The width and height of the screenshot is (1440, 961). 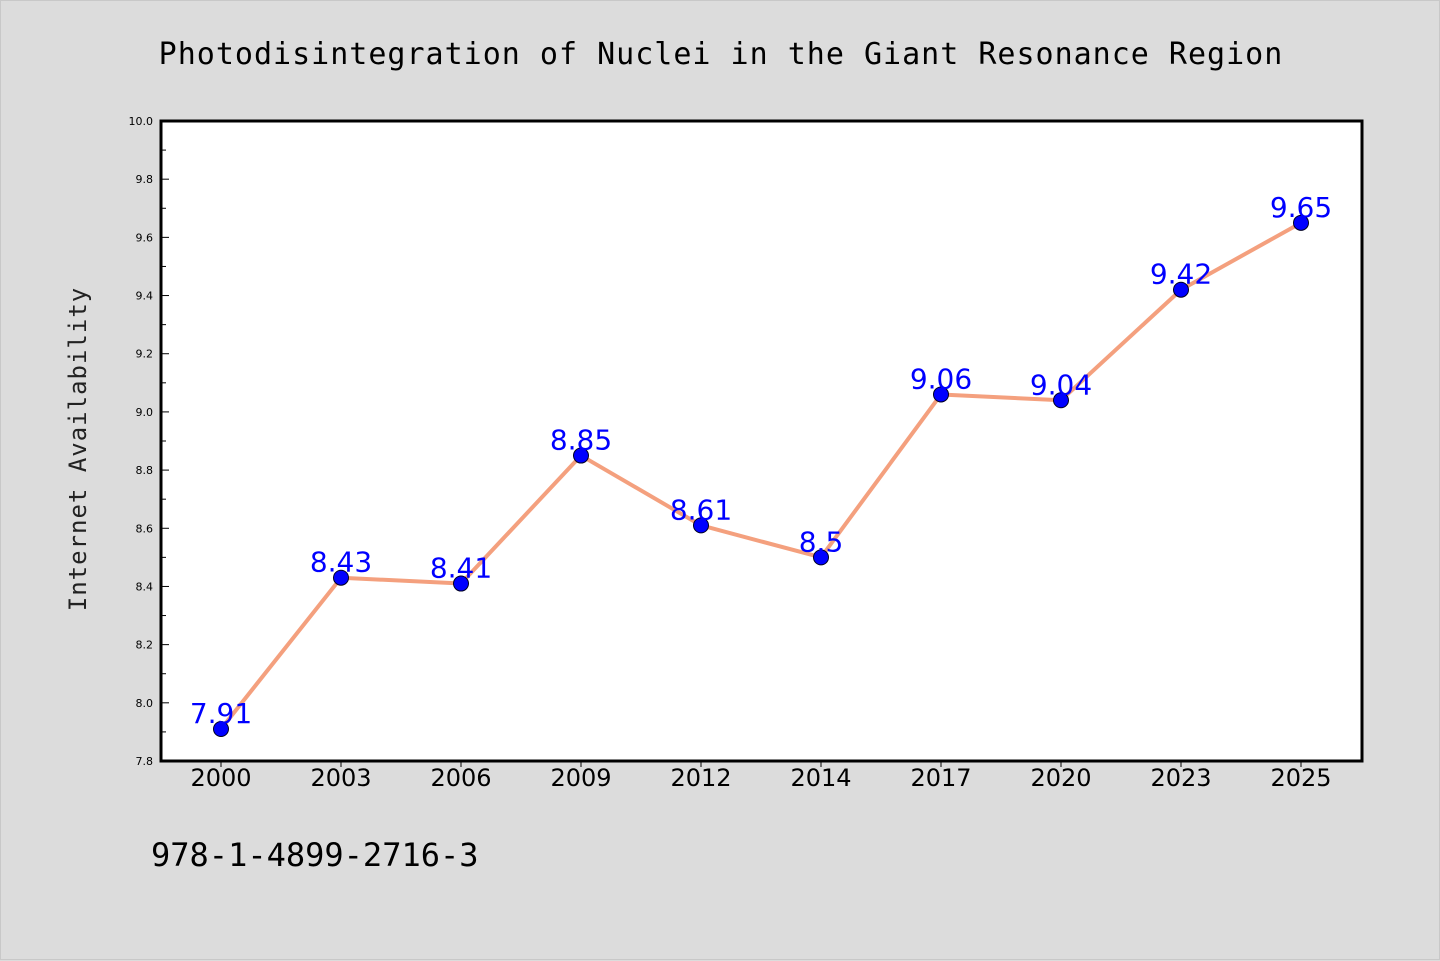 What do you see at coordinates (145, 761) in the screenshot?
I see `y-tick-label: 7.8` at bounding box center [145, 761].